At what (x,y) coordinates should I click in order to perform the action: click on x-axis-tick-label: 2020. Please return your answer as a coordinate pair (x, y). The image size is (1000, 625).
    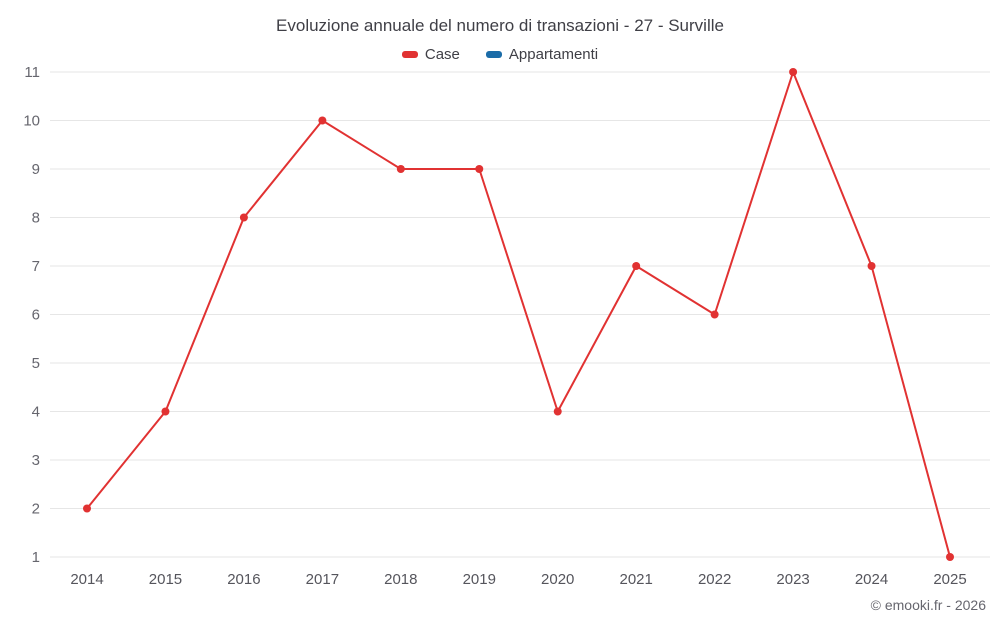
    Looking at the image, I should click on (557, 579).